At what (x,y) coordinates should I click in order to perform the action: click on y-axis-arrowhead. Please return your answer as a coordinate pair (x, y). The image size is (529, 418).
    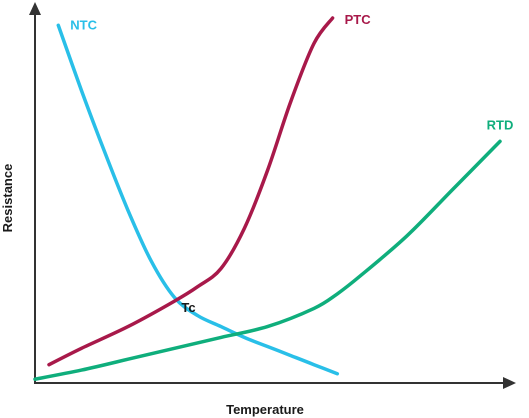
    Looking at the image, I should click on (35, 8).